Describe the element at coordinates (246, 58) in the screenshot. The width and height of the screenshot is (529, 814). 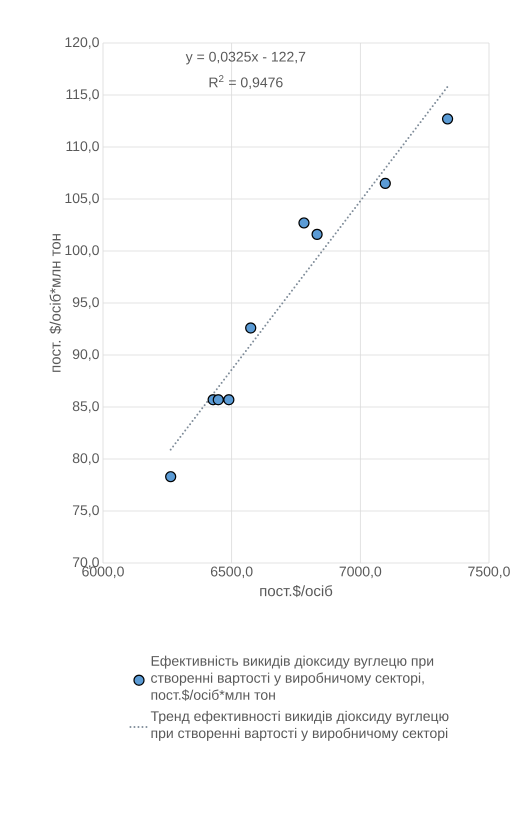
I see `annotation: y = 0,0325x - 122,7` at that location.